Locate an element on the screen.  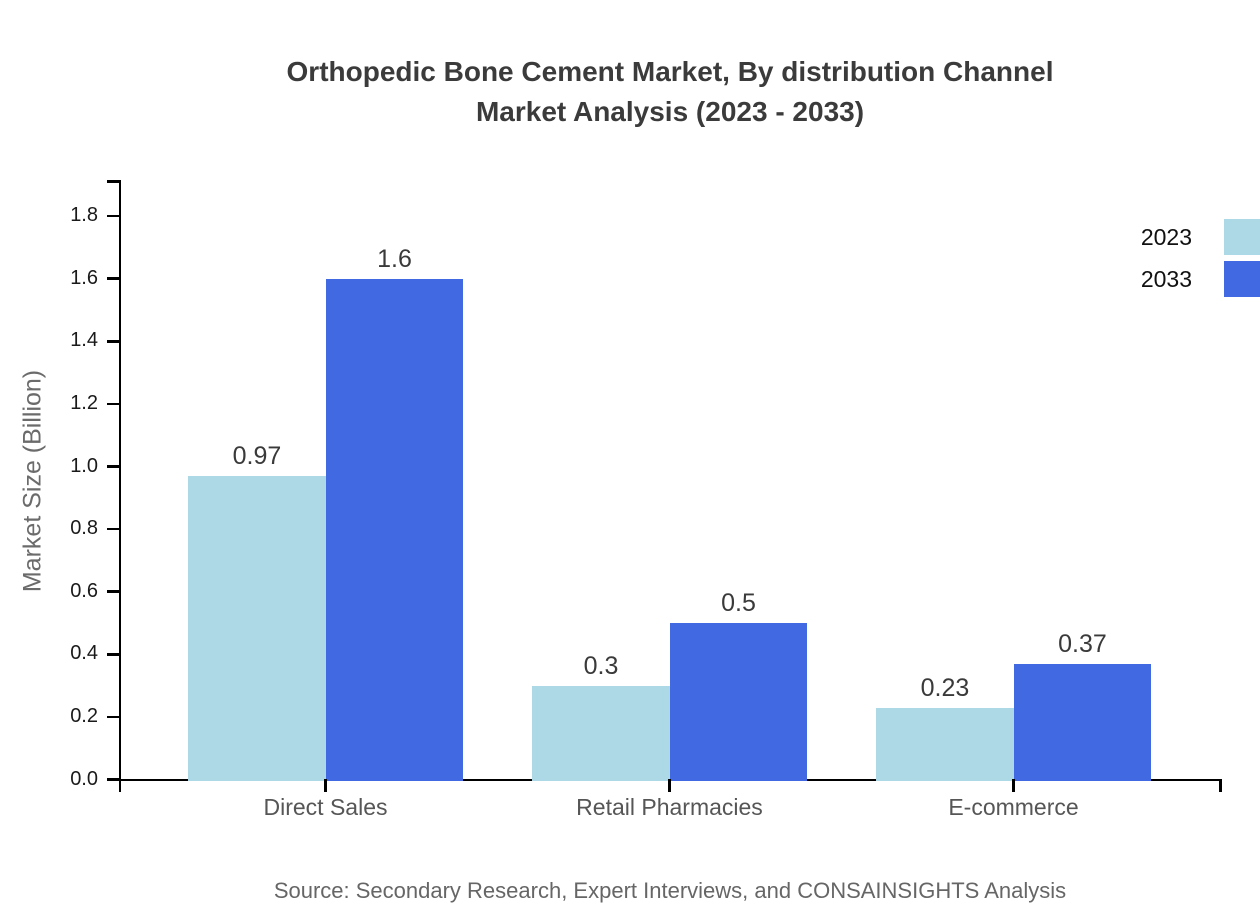
bar-2023-direct-sales is located at coordinates (257, 628).